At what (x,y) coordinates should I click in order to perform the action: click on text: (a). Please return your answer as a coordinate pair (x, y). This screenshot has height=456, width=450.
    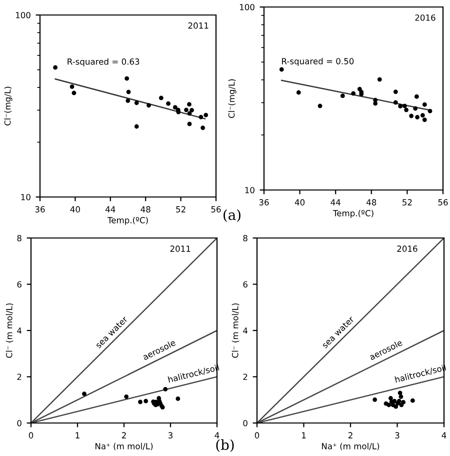
    Looking at the image, I should click on (232, 215).